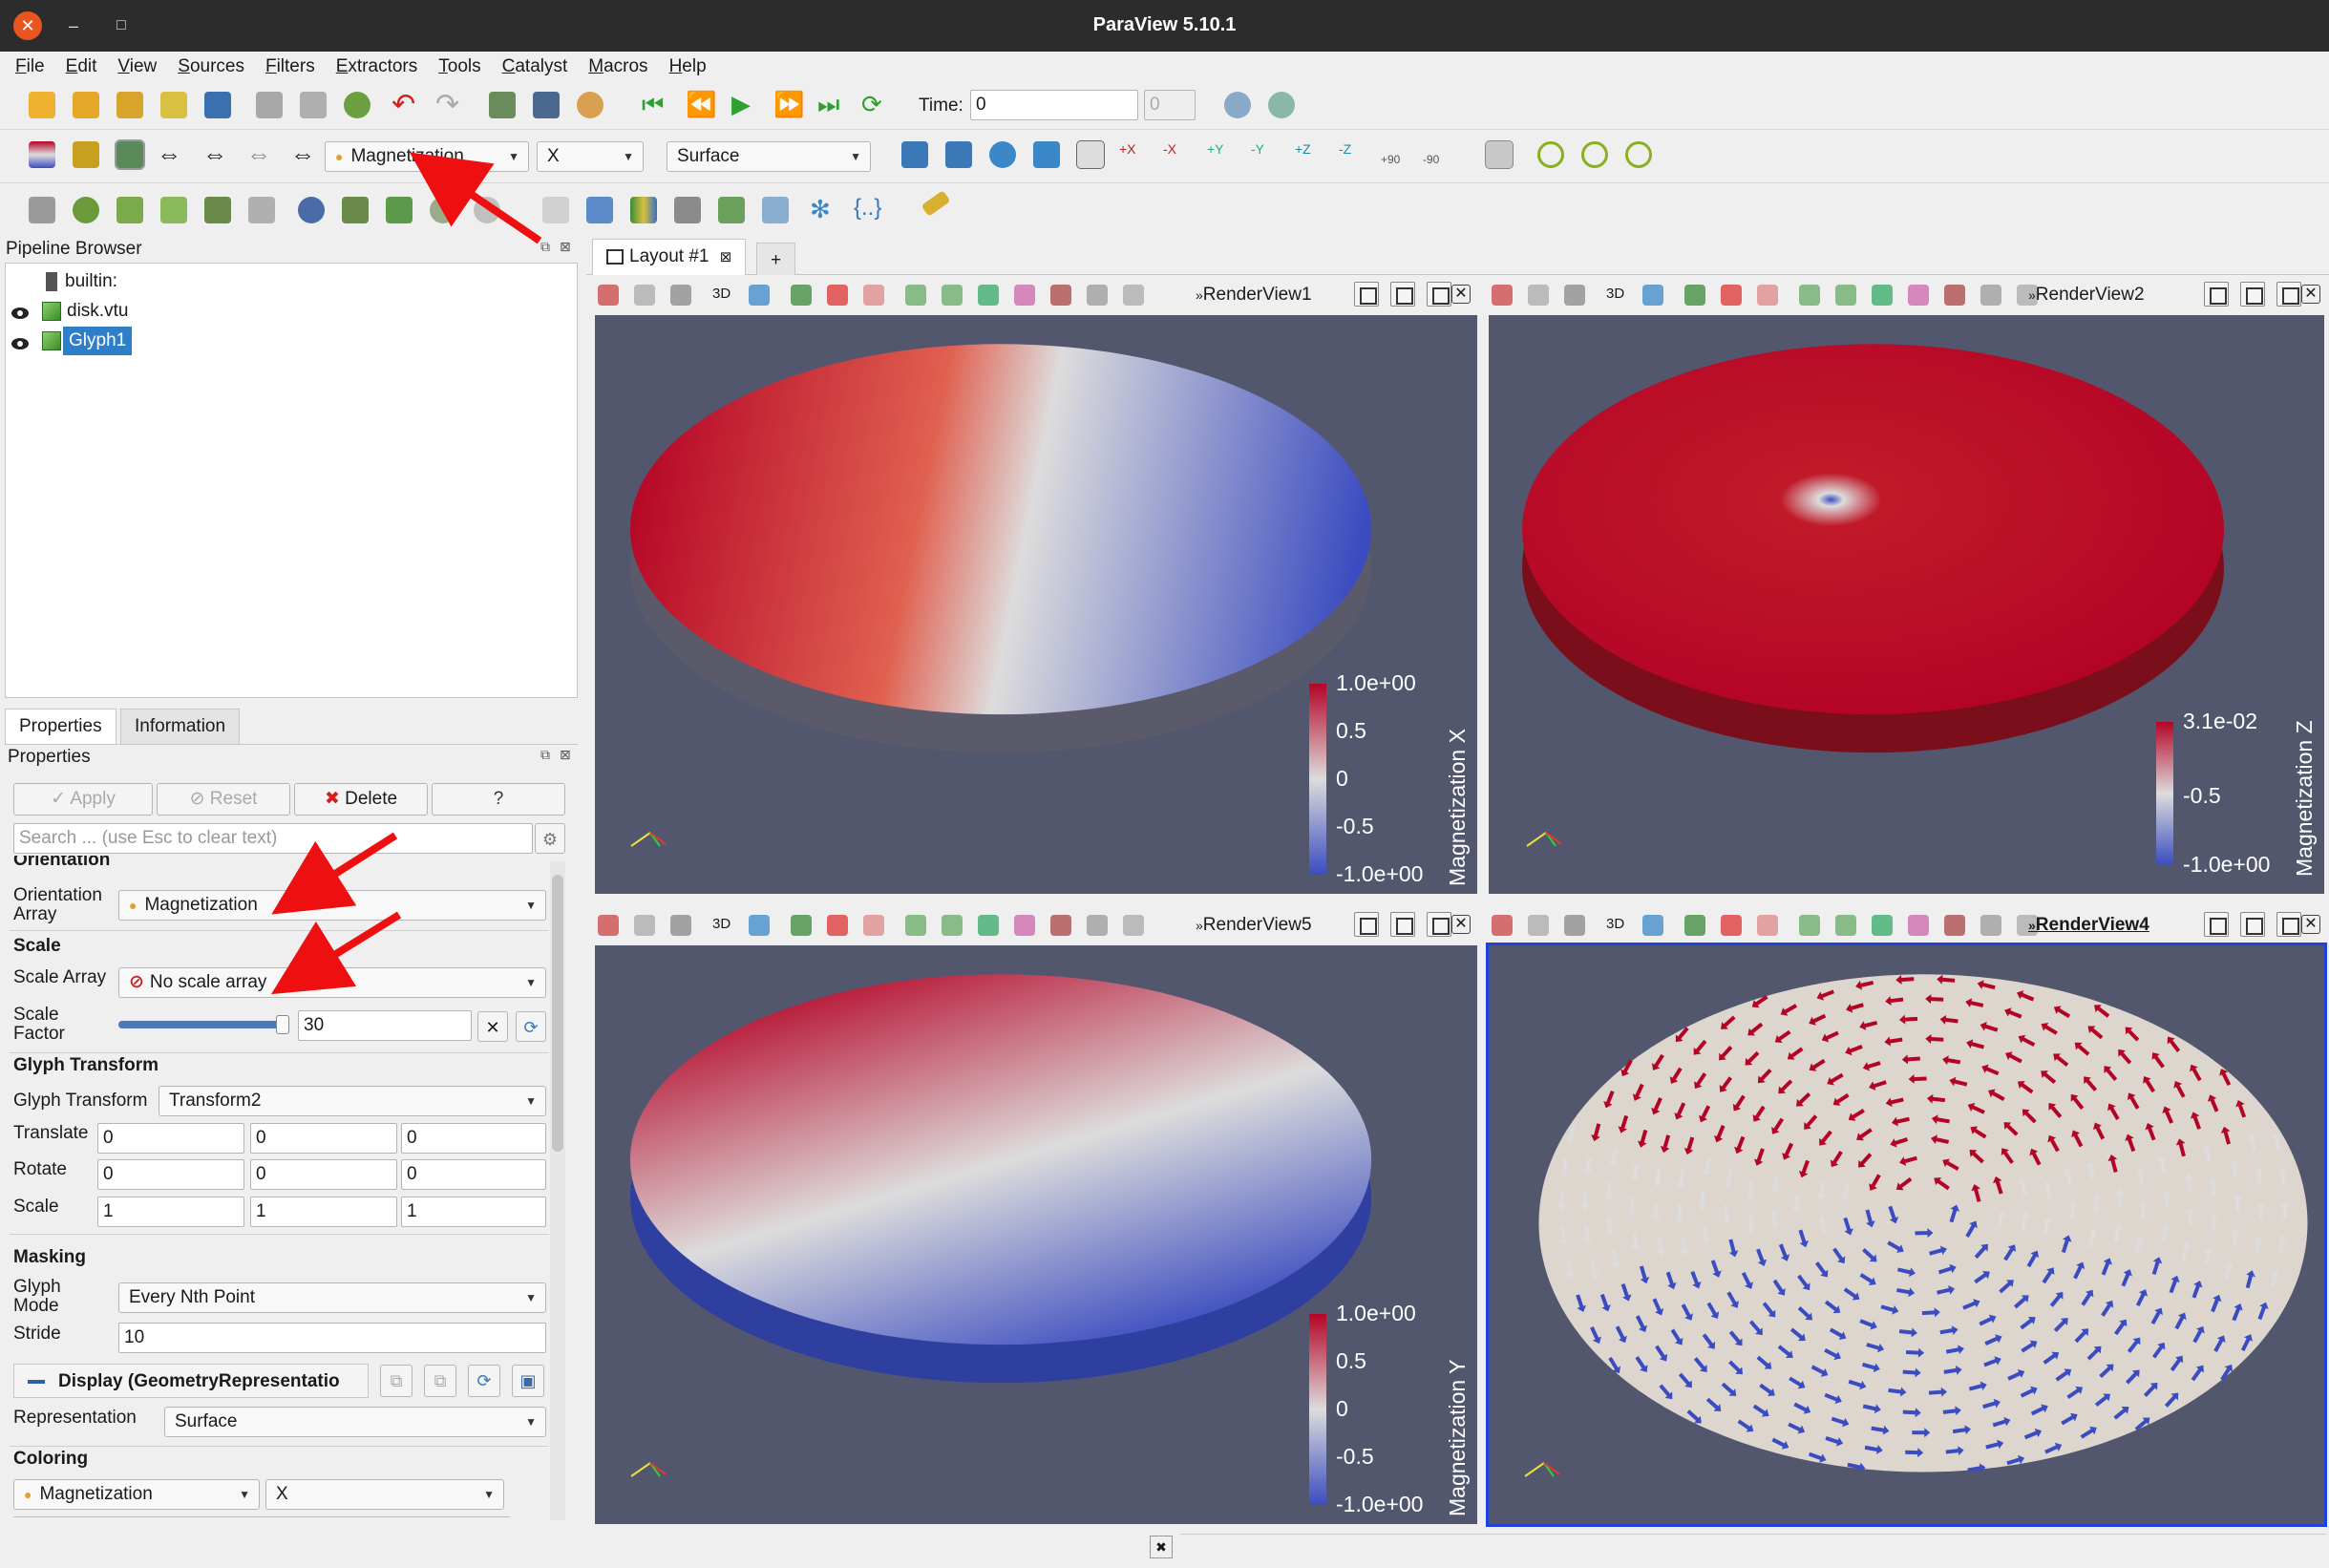 This screenshot has width=2329, height=1568. Describe the element at coordinates (20, 344) in the screenshot. I see `visibility-eye-icon` at that location.